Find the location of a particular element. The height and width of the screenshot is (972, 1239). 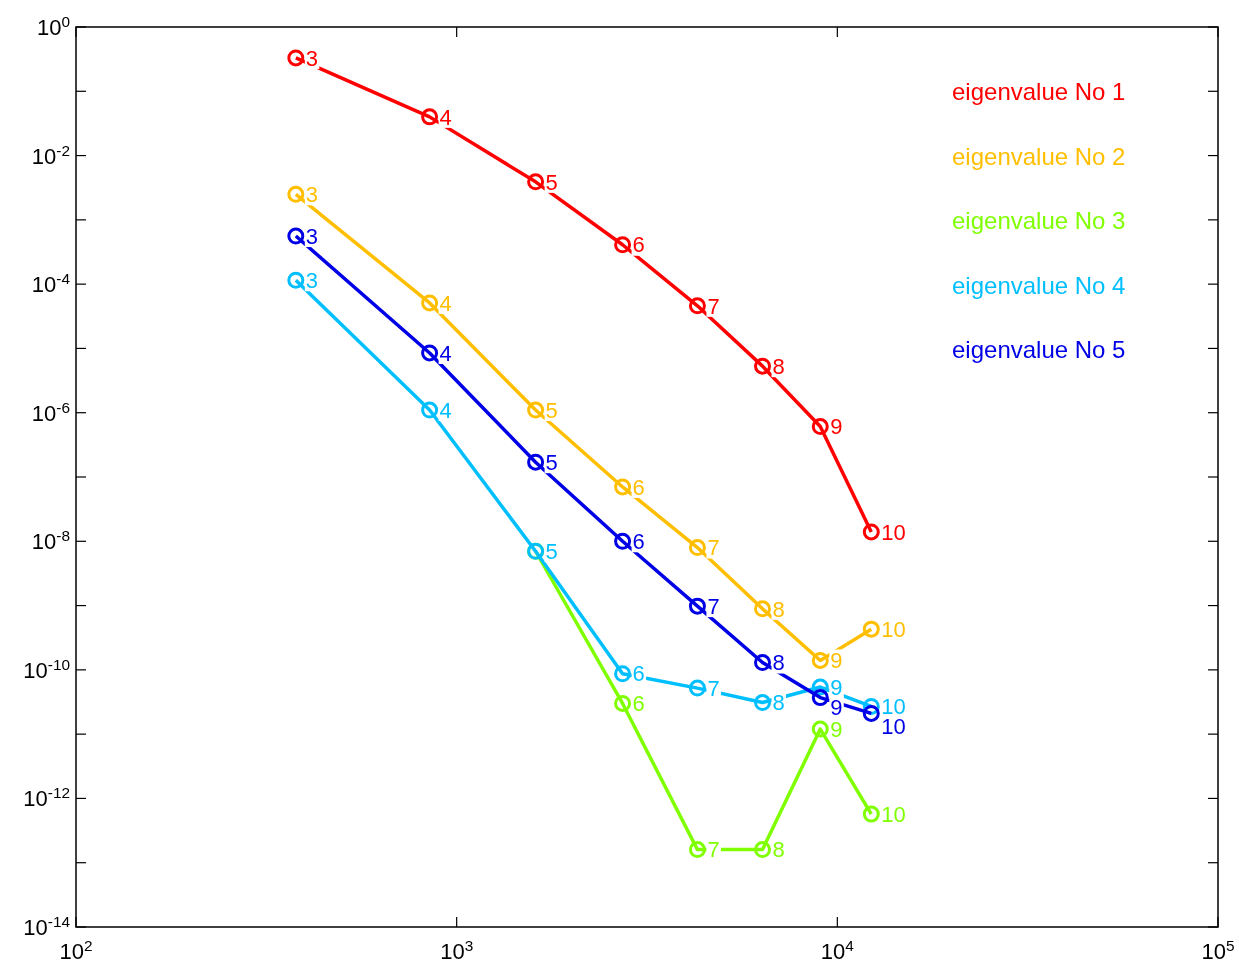

y-tick-label: 10$^{-10}$ is located at coordinates (46, 669).